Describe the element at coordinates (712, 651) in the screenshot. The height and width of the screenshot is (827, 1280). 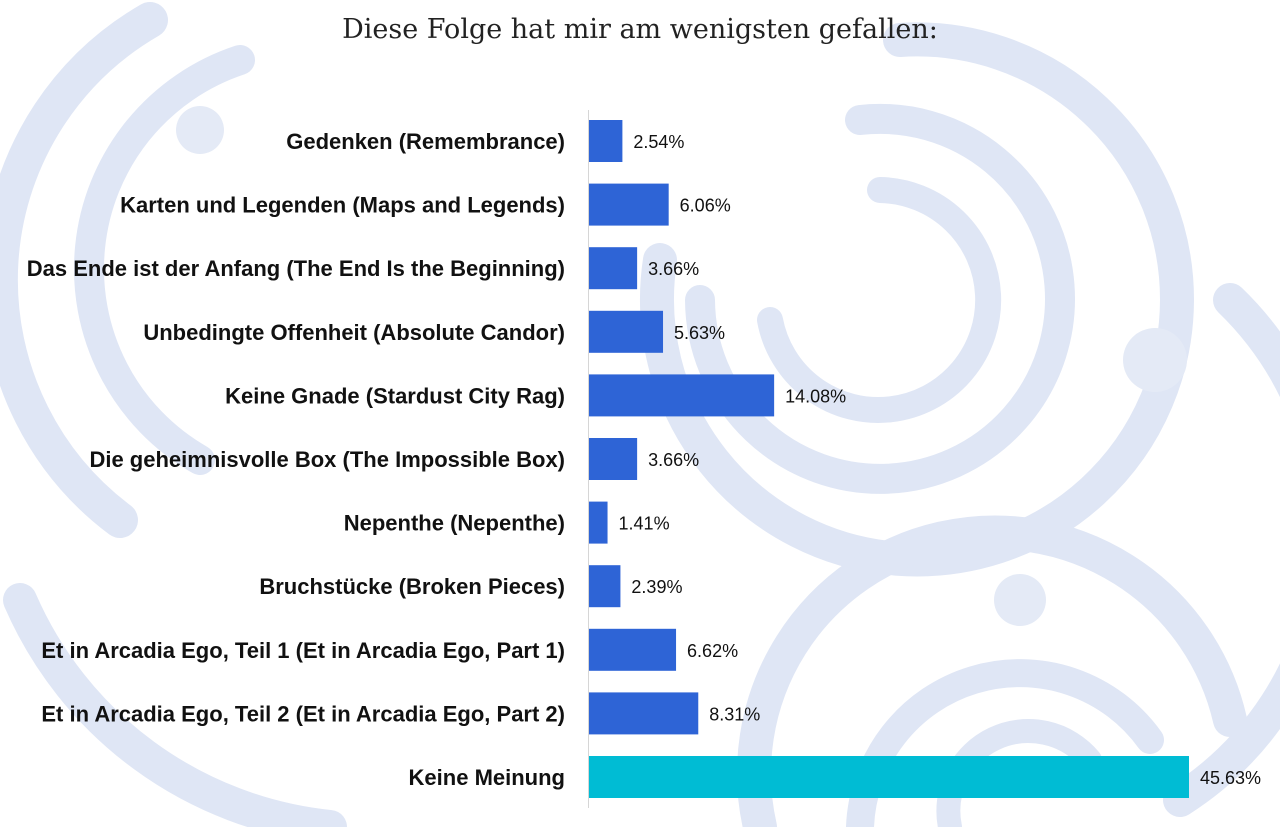
I see `value-label: 6.62%` at that location.